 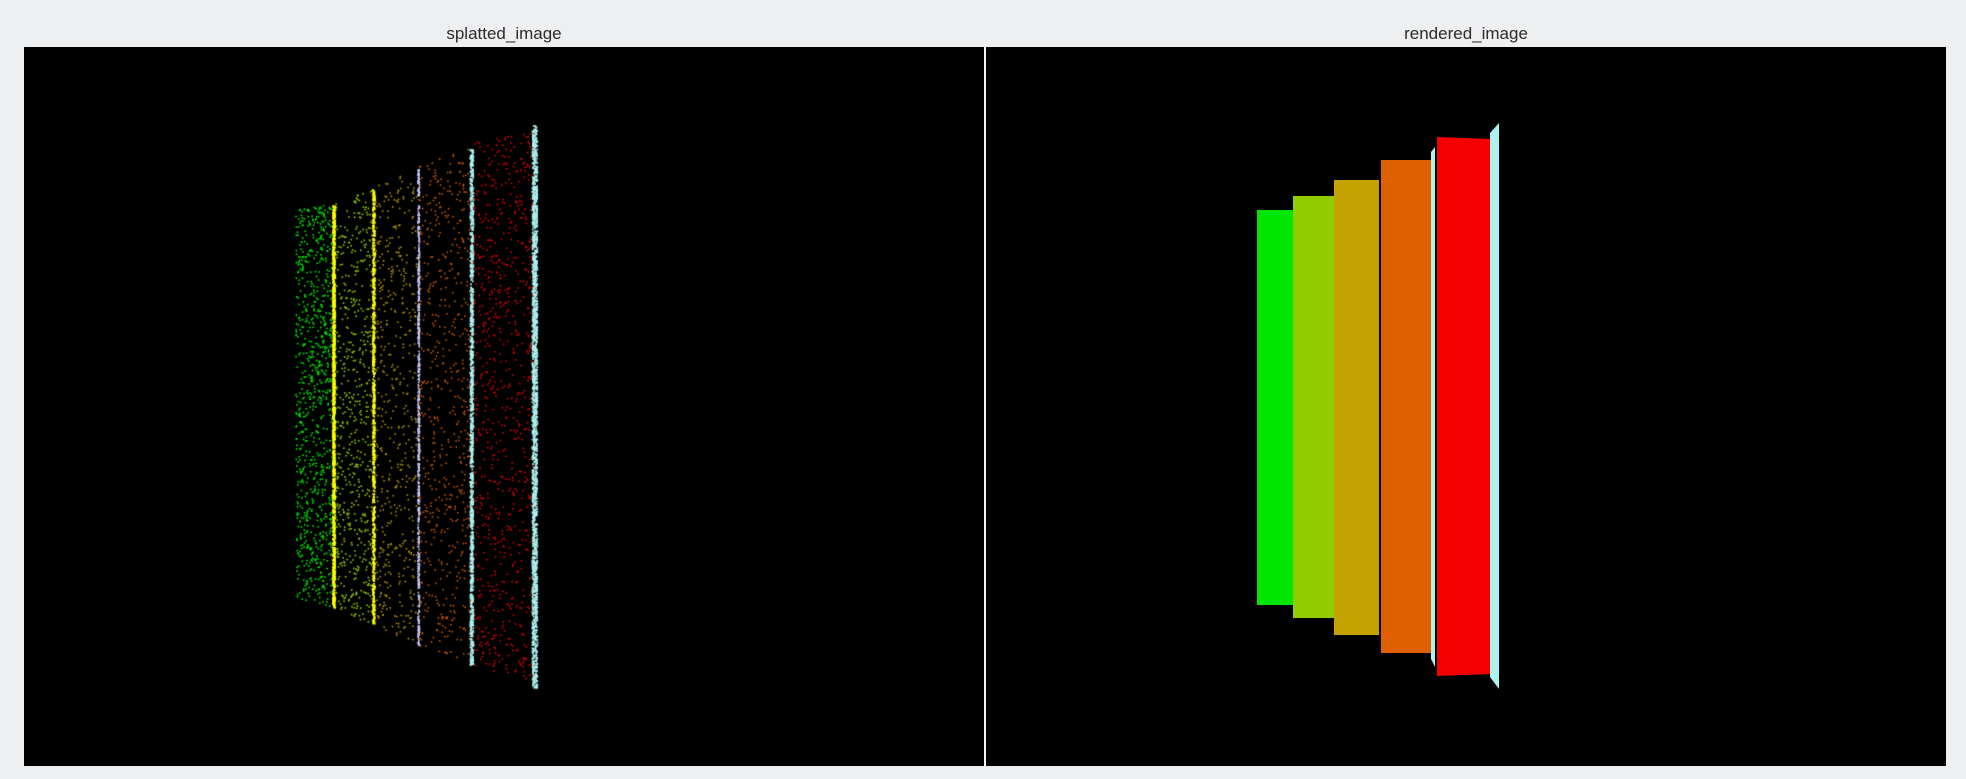 I want to click on cyan-edge-front, so click(x=1494, y=406).